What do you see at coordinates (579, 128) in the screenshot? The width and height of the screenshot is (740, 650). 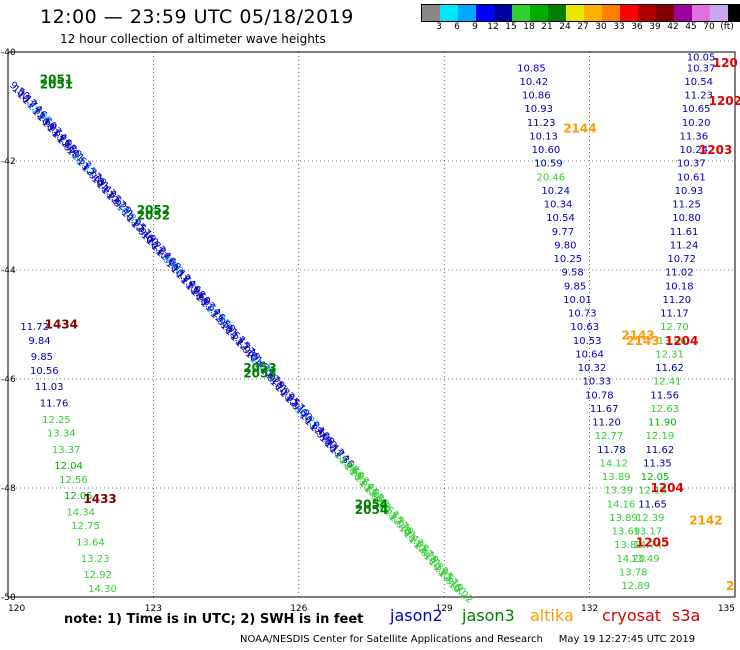 I see `pass-time-label: 2144` at bounding box center [579, 128].